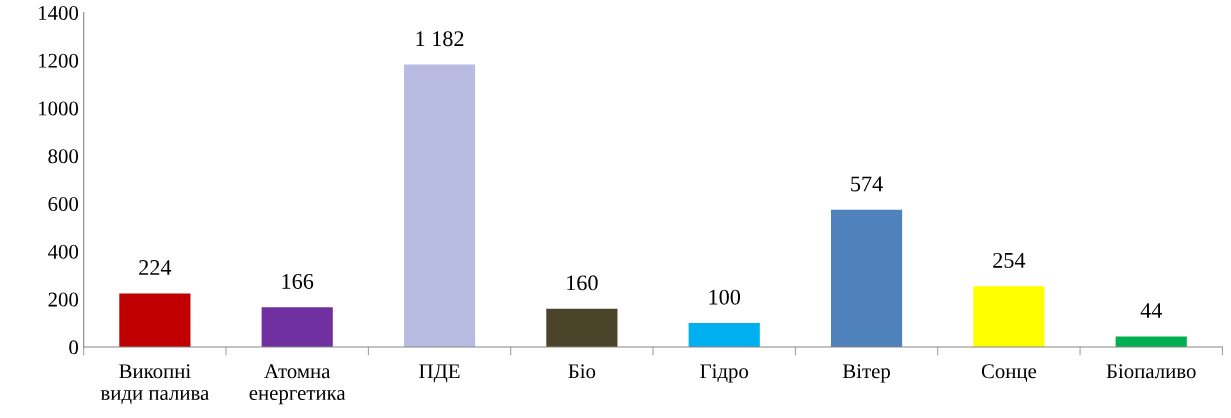 The image size is (1231, 418). I want to click on x-tick-label: Атомна енергетика, so click(297, 384).